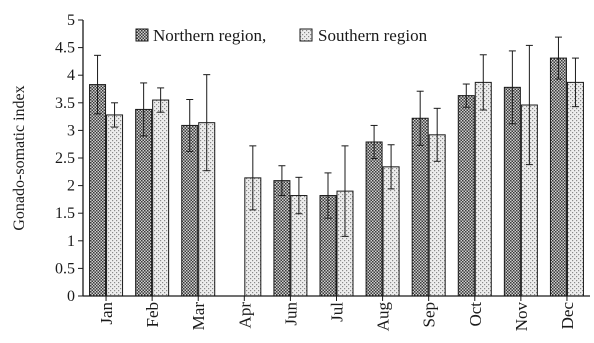 This screenshot has height=343, width=594. Describe the element at coordinates (198, 316) in the screenshot. I see `x-tick-label-mar: Mar` at that location.